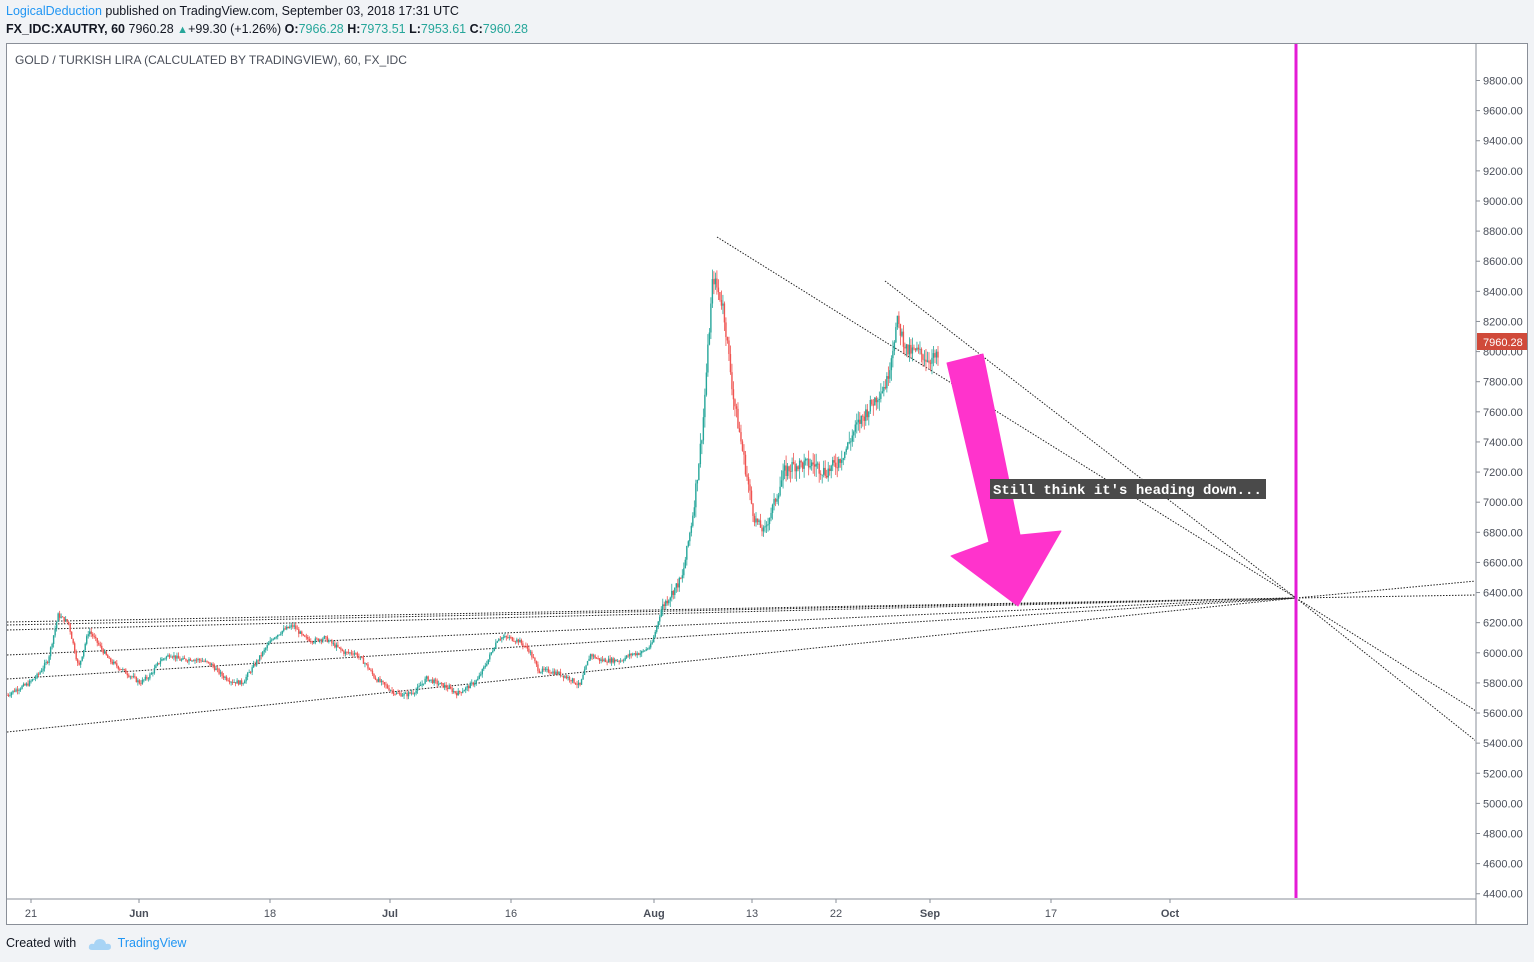 The height and width of the screenshot is (962, 1534). I want to click on last-price-tag-text: 7960.28, so click(1503, 343).